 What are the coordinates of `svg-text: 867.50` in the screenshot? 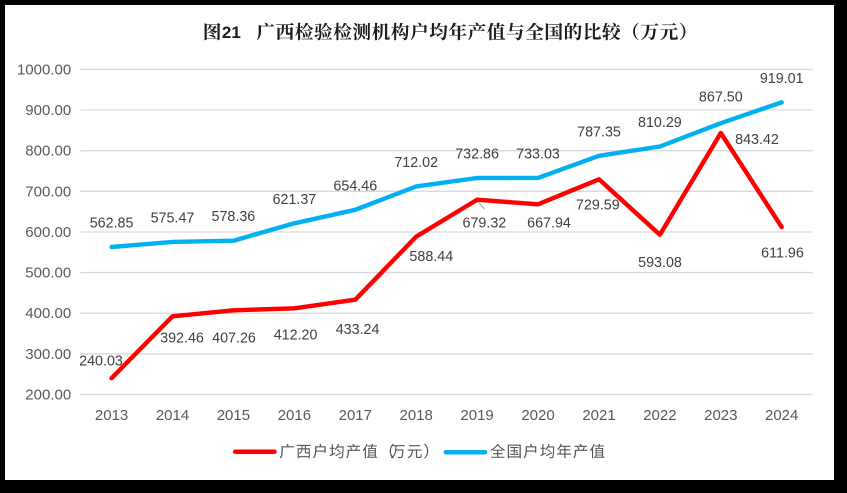 It's located at (721, 98).